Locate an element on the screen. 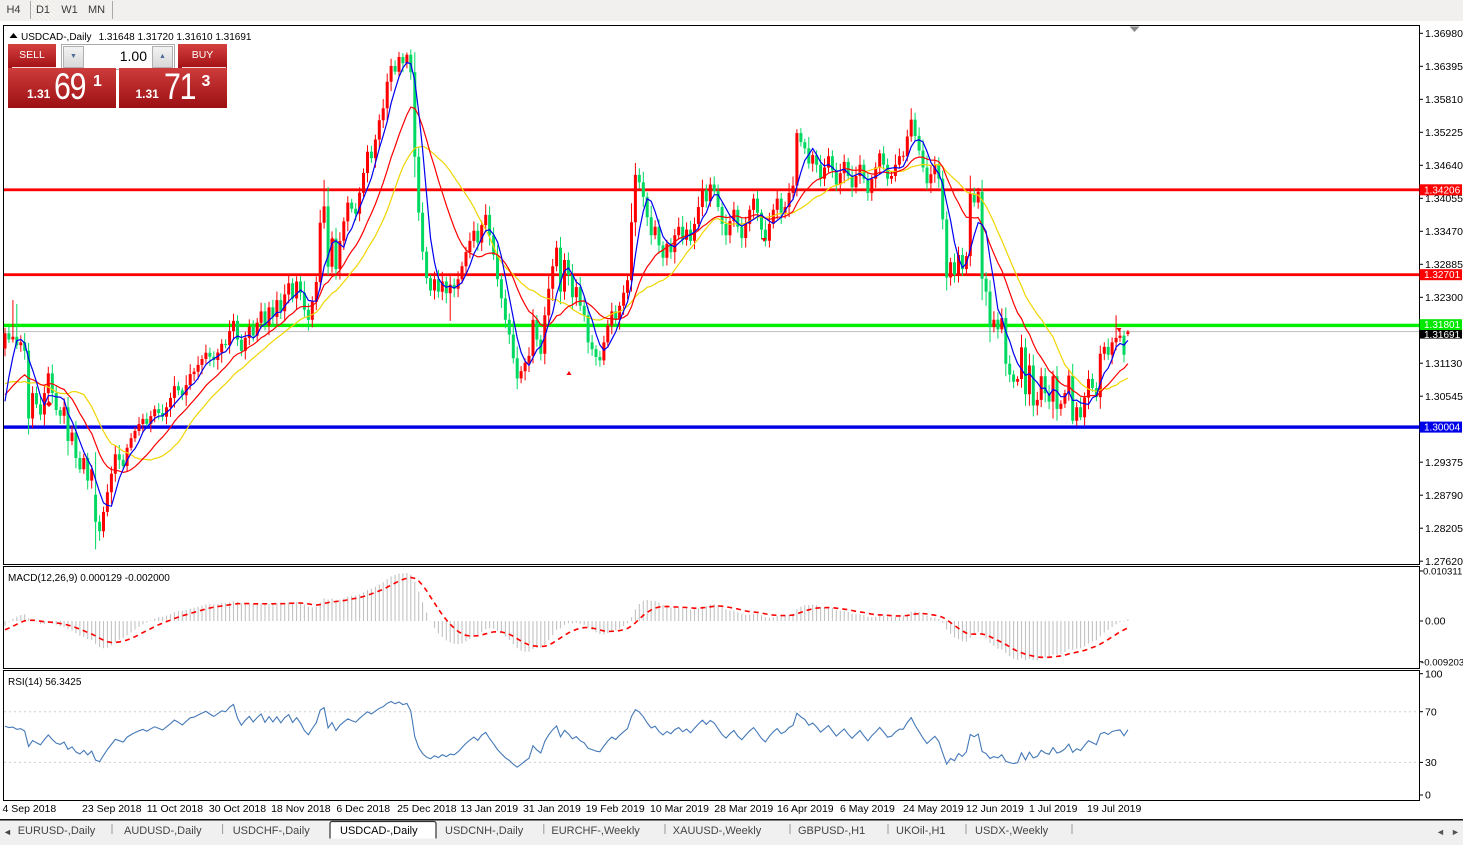  svg-text: 1.30545 is located at coordinates (1444, 397).